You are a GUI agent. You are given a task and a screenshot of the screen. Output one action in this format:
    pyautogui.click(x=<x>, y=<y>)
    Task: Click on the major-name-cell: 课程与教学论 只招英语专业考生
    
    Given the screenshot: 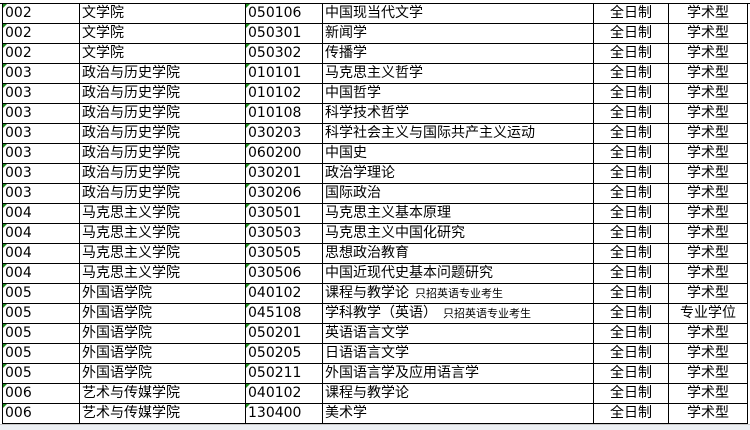 What is the action you would take?
    pyautogui.click(x=458, y=293)
    